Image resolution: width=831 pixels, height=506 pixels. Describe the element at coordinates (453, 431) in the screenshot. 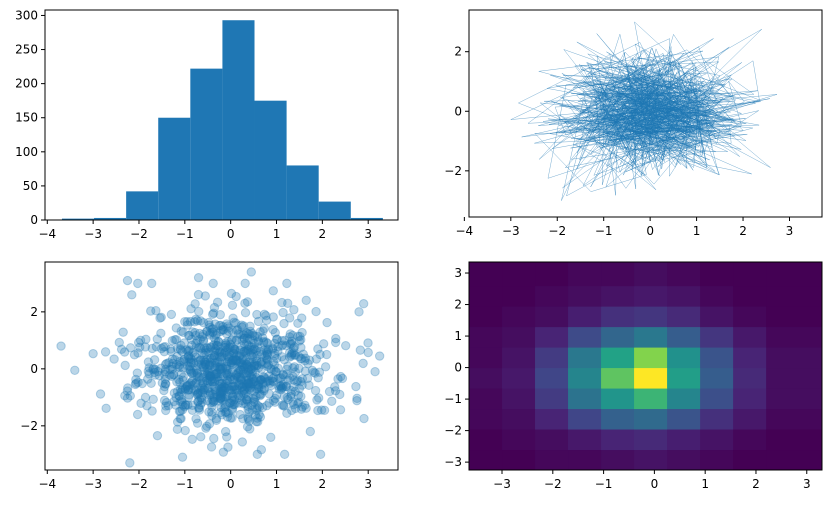

I see `heatmap-y-tick-label: −2` at that location.